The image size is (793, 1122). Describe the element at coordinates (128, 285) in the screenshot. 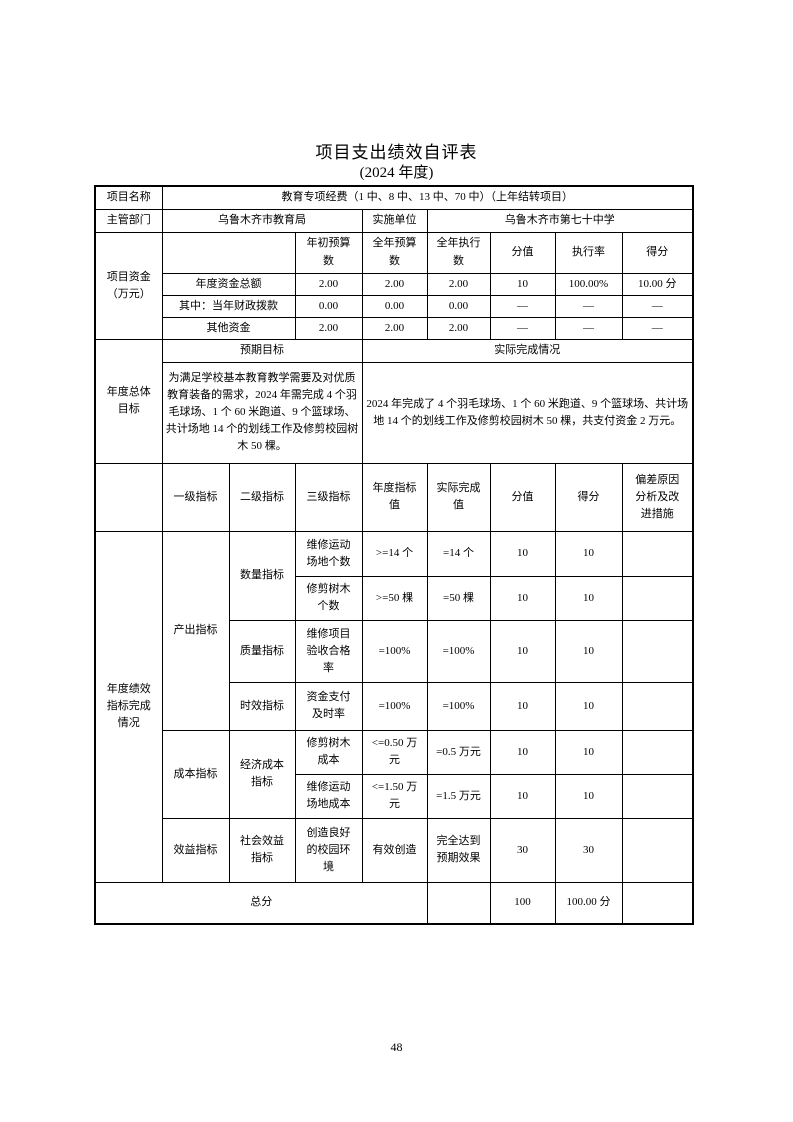

I see `funds-section-label-cell: 项目资金 （万元）` at that location.